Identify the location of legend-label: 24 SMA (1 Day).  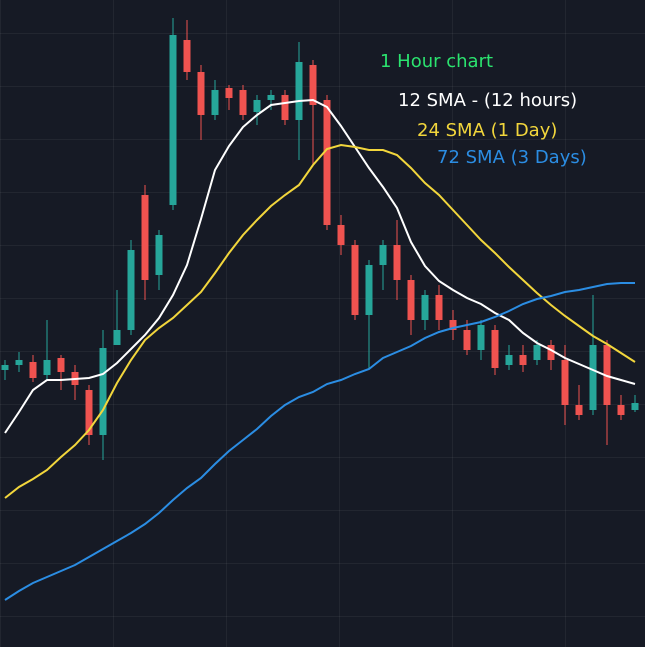
(487, 130).